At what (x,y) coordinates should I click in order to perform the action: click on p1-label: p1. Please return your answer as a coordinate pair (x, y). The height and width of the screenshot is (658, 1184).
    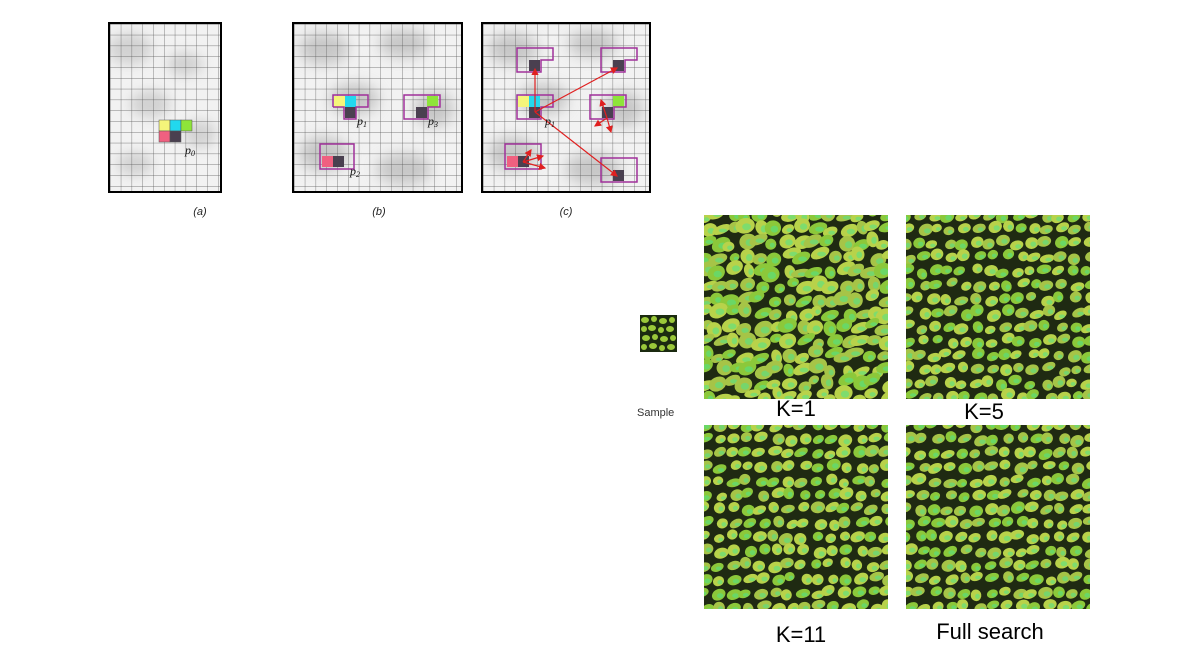
    Looking at the image, I should click on (361, 121).